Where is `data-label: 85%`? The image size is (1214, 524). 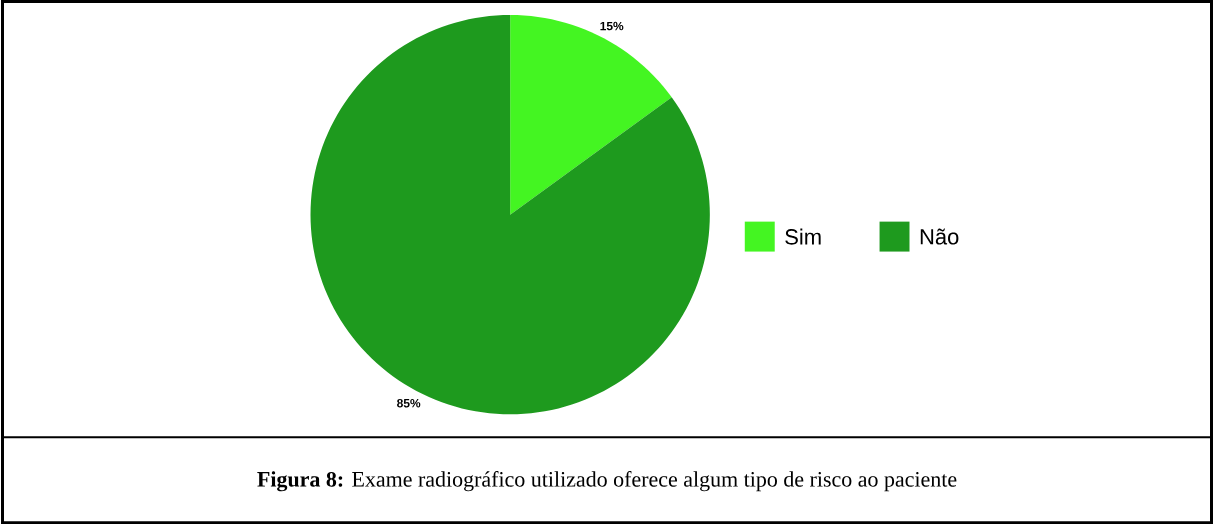
data-label: 85% is located at coordinates (409, 403).